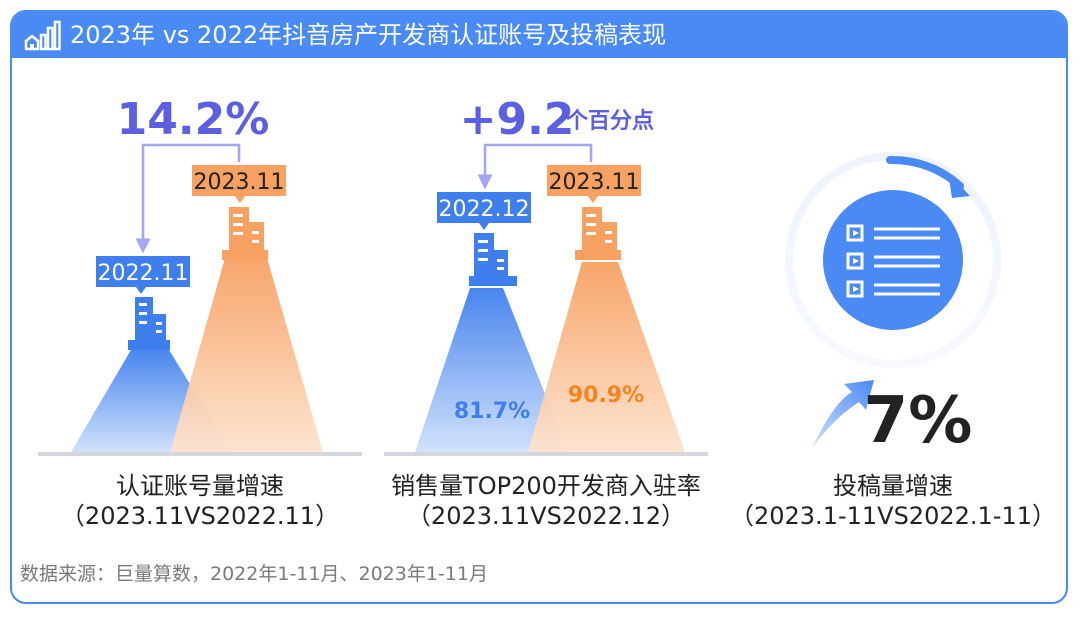 This screenshot has width=1080, height=617. What do you see at coordinates (200, 501) in the screenshot?
I see `caption-account-growth: 认证账号量增速 （2023.11VS2022.11）` at bounding box center [200, 501].